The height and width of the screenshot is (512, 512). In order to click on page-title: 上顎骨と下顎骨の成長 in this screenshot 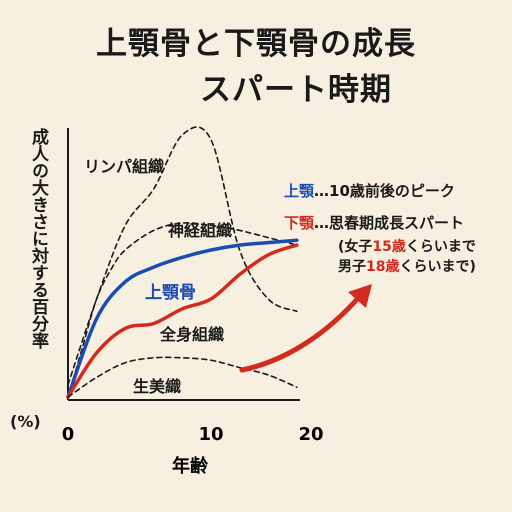, I will do `click(256, 44)`.